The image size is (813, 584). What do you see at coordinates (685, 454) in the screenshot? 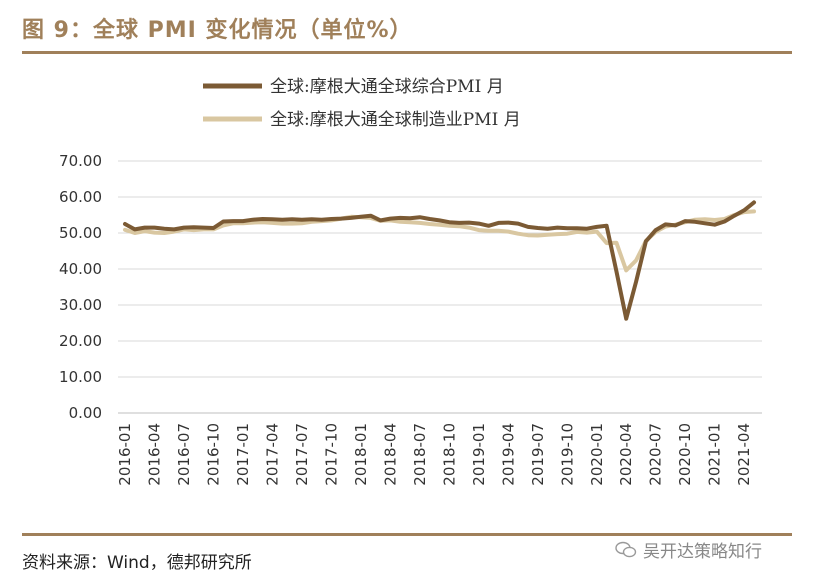
I see `x-tick-label: 2020-10` at bounding box center [685, 454].